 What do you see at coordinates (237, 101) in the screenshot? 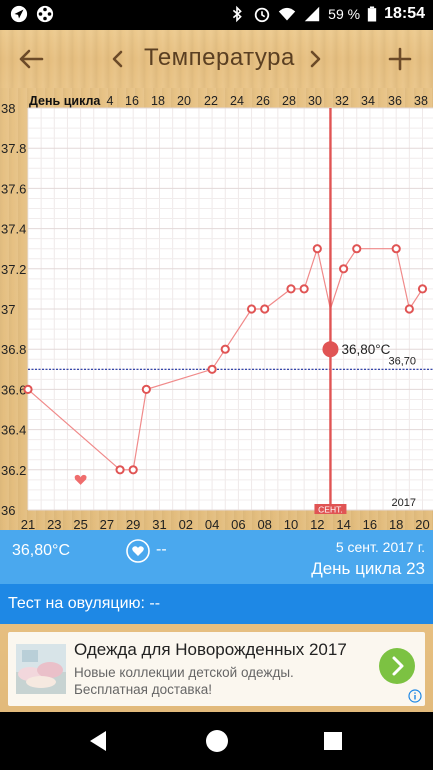
I see `cycle-day-tick: 24` at bounding box center [237, 101].